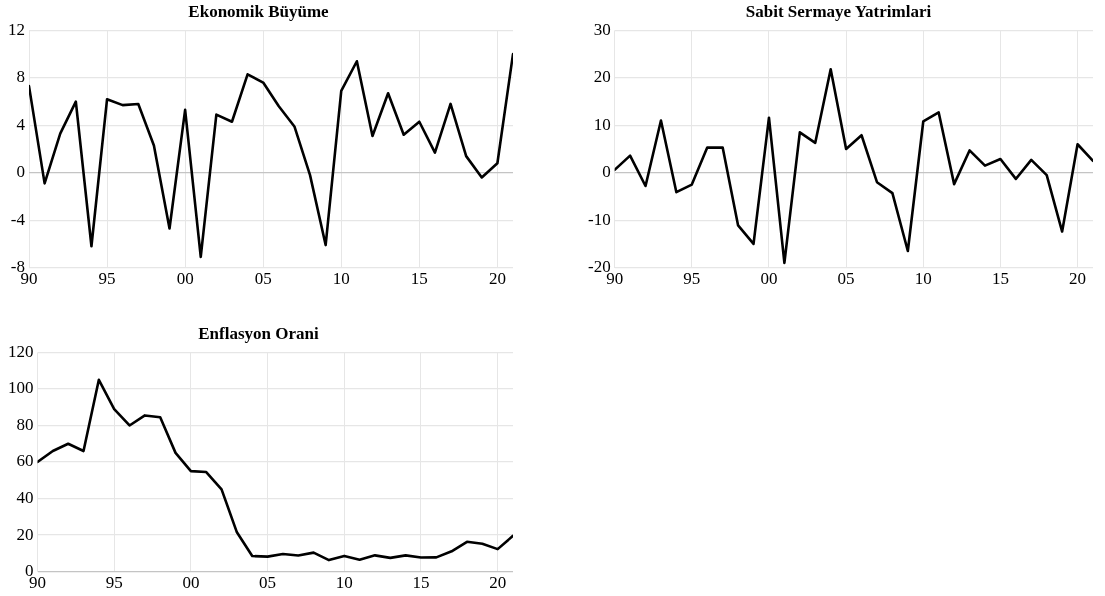 The height and width of the screenshot is (596, 1105). What do you see at coordinates (259, 11) in the screenshot?
I see `chart-title: Ekonomik Büyüme` at bounding box center [259, 11].